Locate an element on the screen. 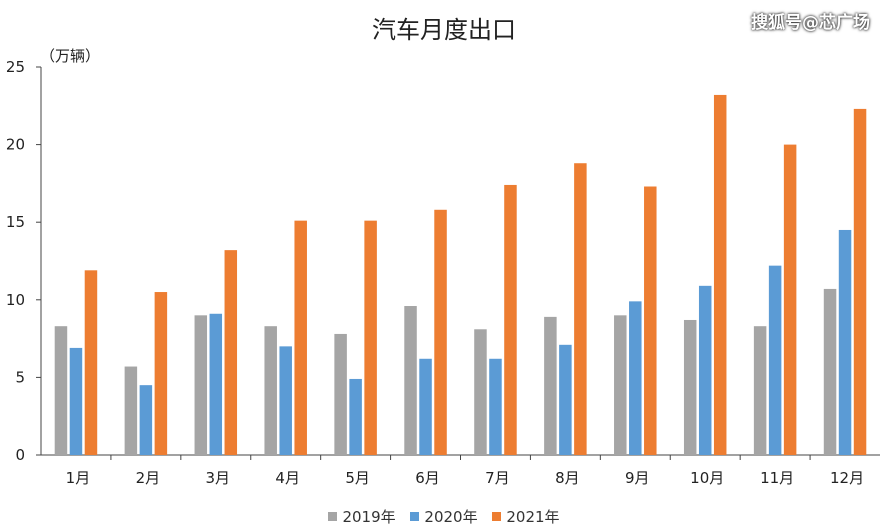  x-tick-label: 4月 is located at coordinates (287, 478).